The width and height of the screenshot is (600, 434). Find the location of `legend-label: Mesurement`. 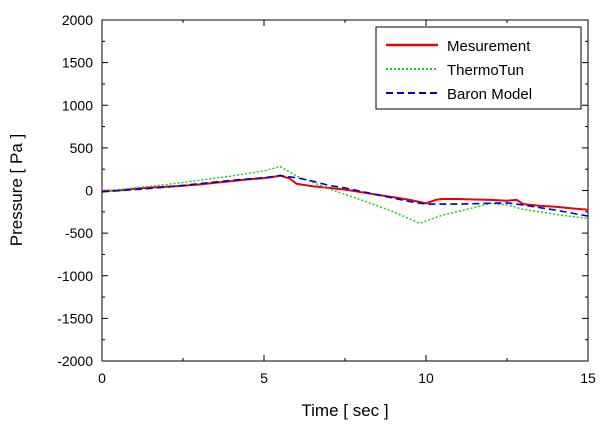

legend-label: Mesurement is located at coordinates (489, 46).